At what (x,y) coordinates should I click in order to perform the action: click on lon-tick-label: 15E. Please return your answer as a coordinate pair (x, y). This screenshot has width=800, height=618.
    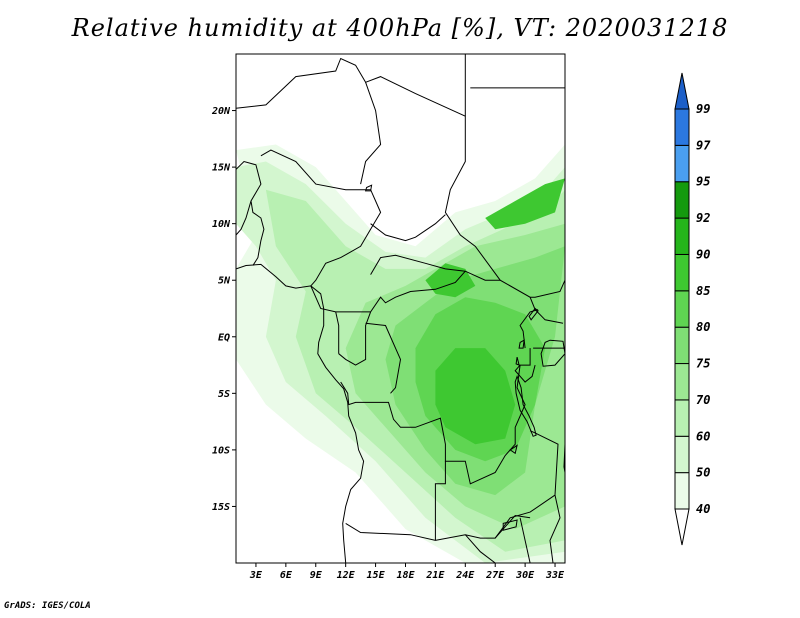
    Looking at the image, I should click on (376, 575).